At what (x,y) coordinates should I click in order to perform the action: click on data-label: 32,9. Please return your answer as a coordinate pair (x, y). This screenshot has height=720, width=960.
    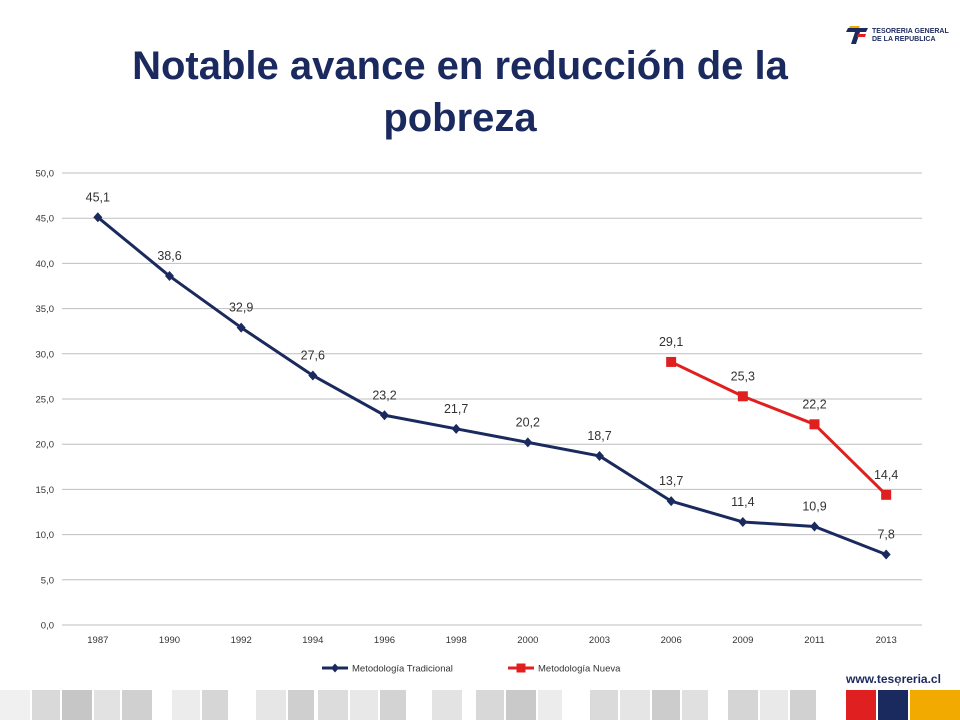
    Looking at the image, I should click on (241, 308).